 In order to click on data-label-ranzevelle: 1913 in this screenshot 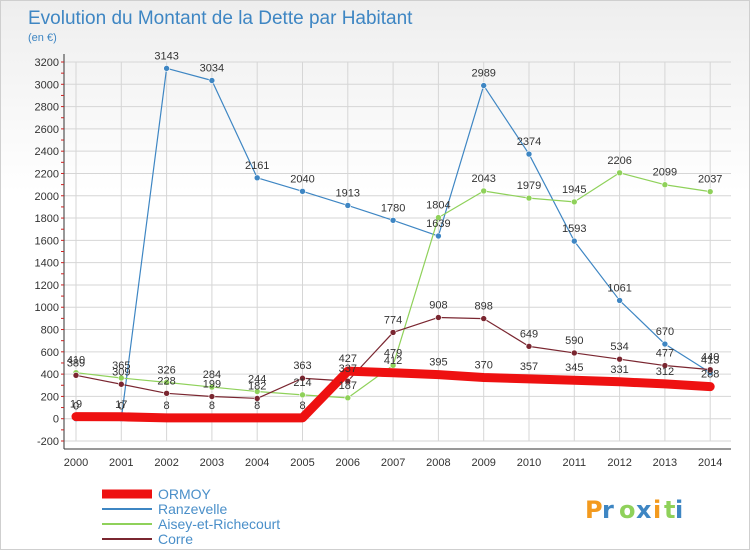, I will do `click(348, 193)`.